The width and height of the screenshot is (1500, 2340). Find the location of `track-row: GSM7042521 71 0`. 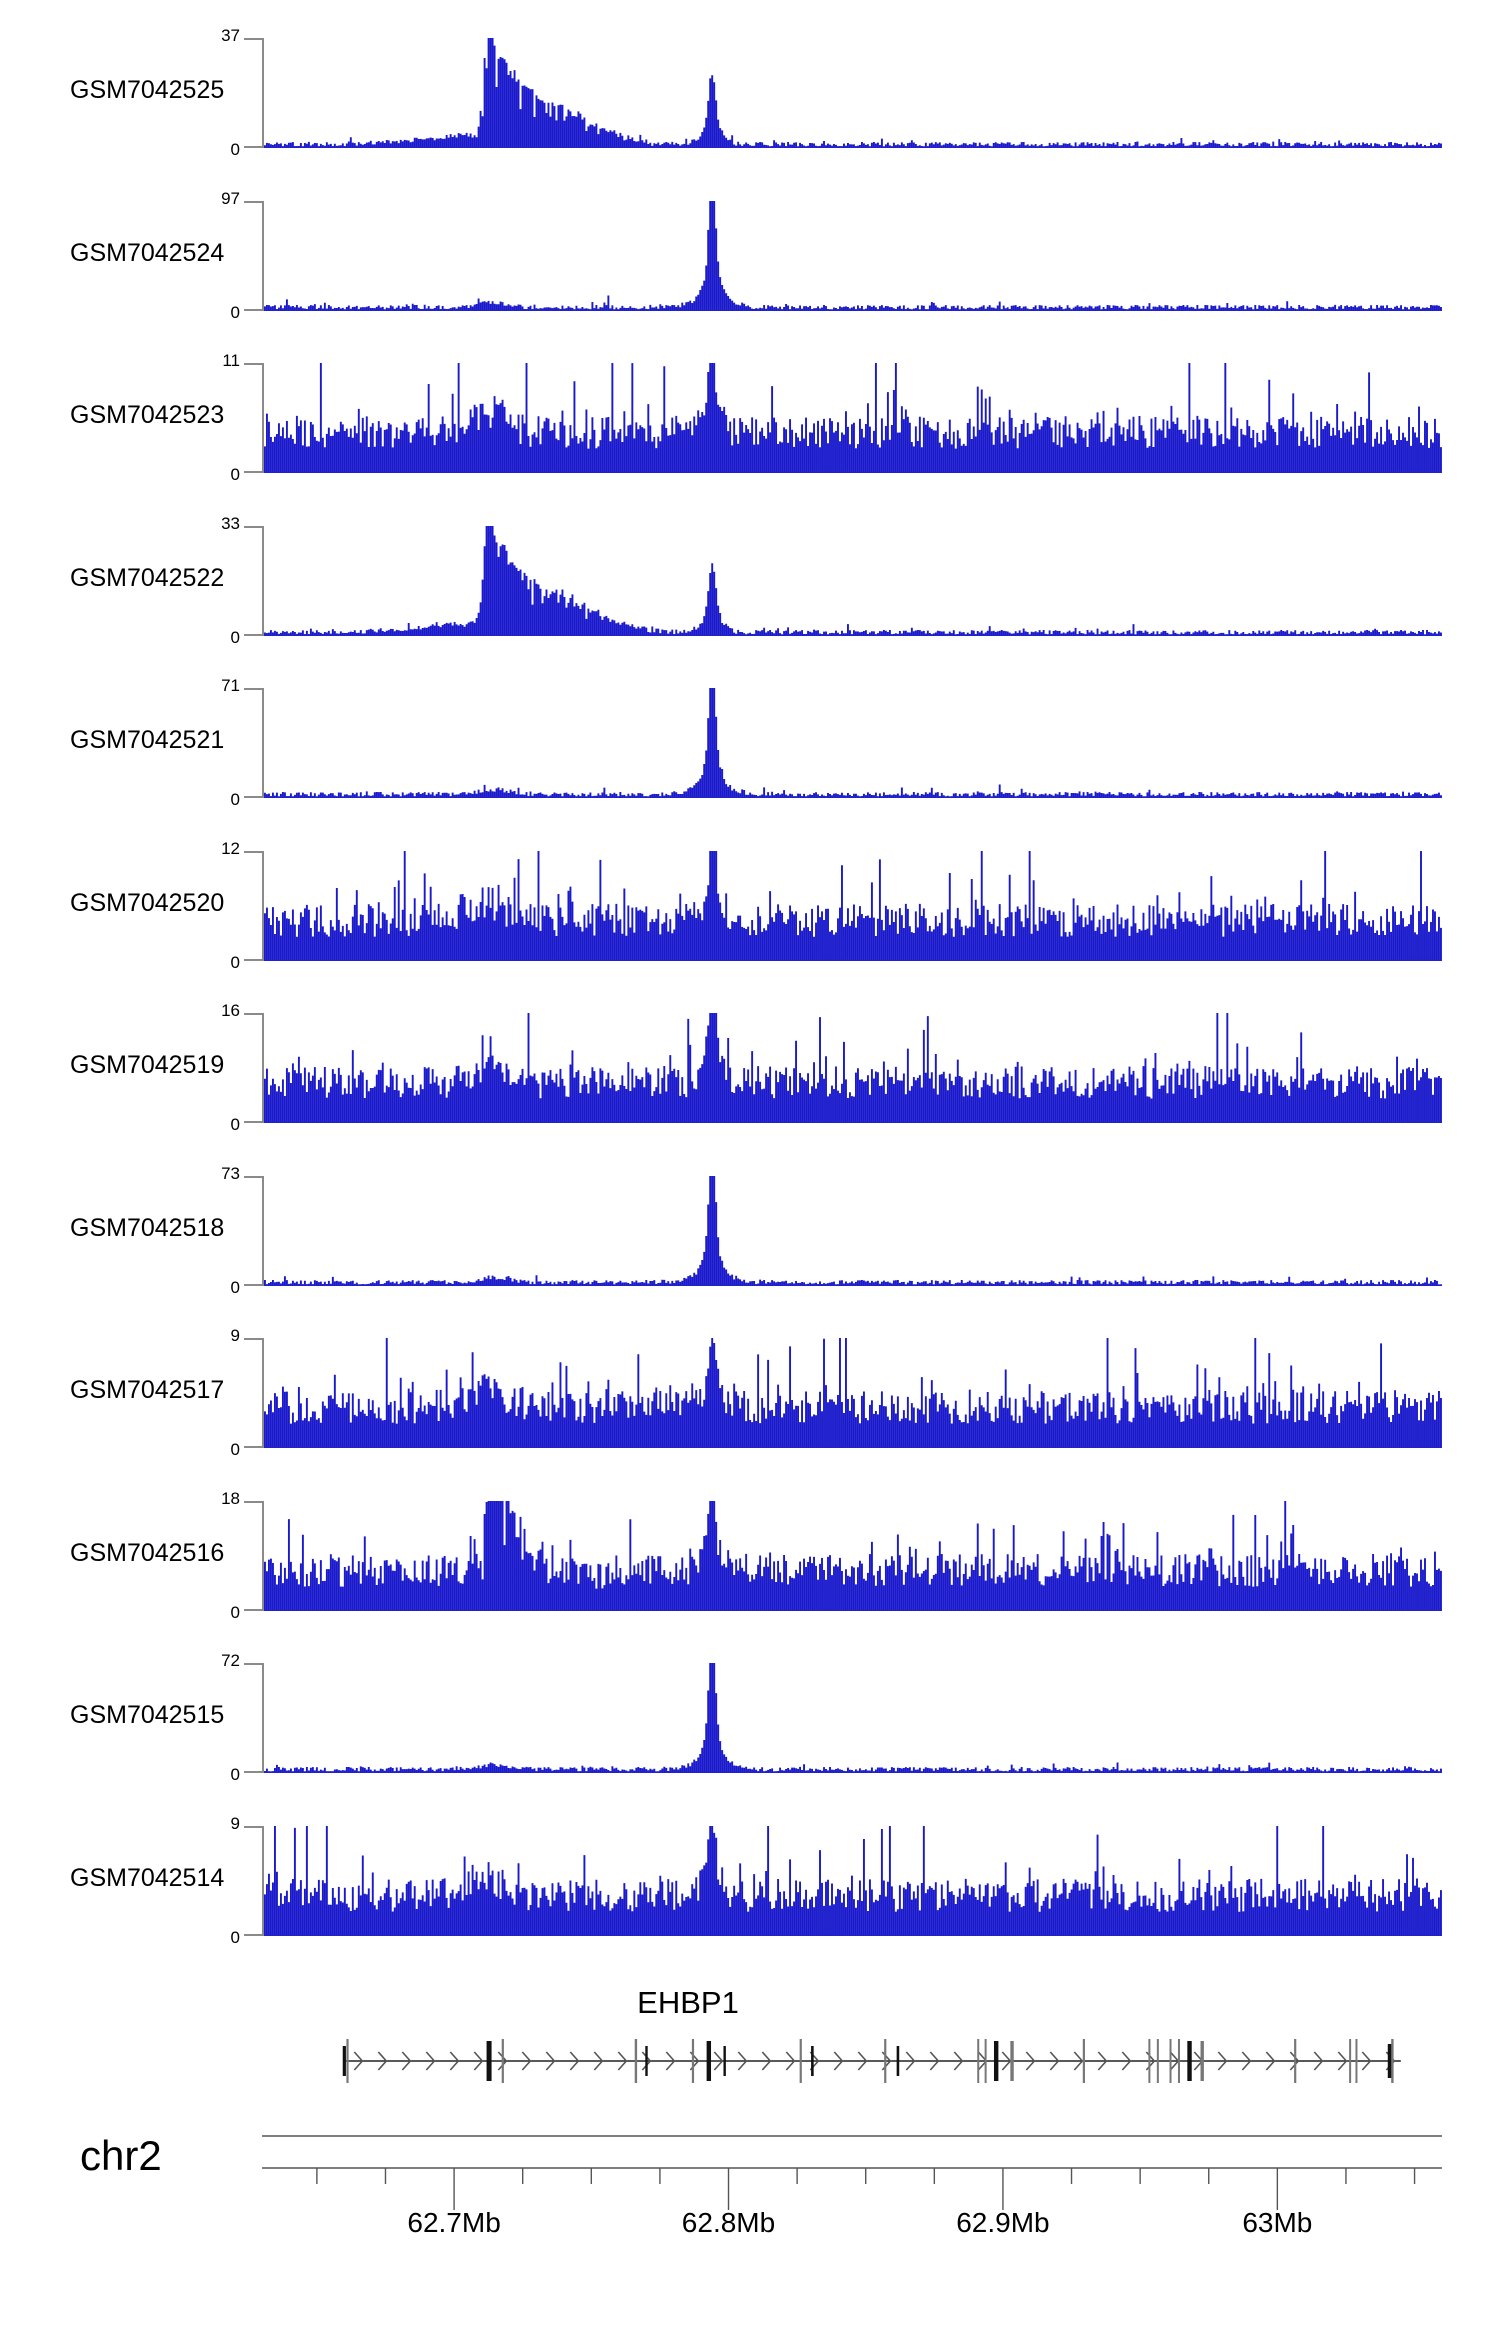

track-row: GSM7042521 71 0 is located at coordinates (750, 764).